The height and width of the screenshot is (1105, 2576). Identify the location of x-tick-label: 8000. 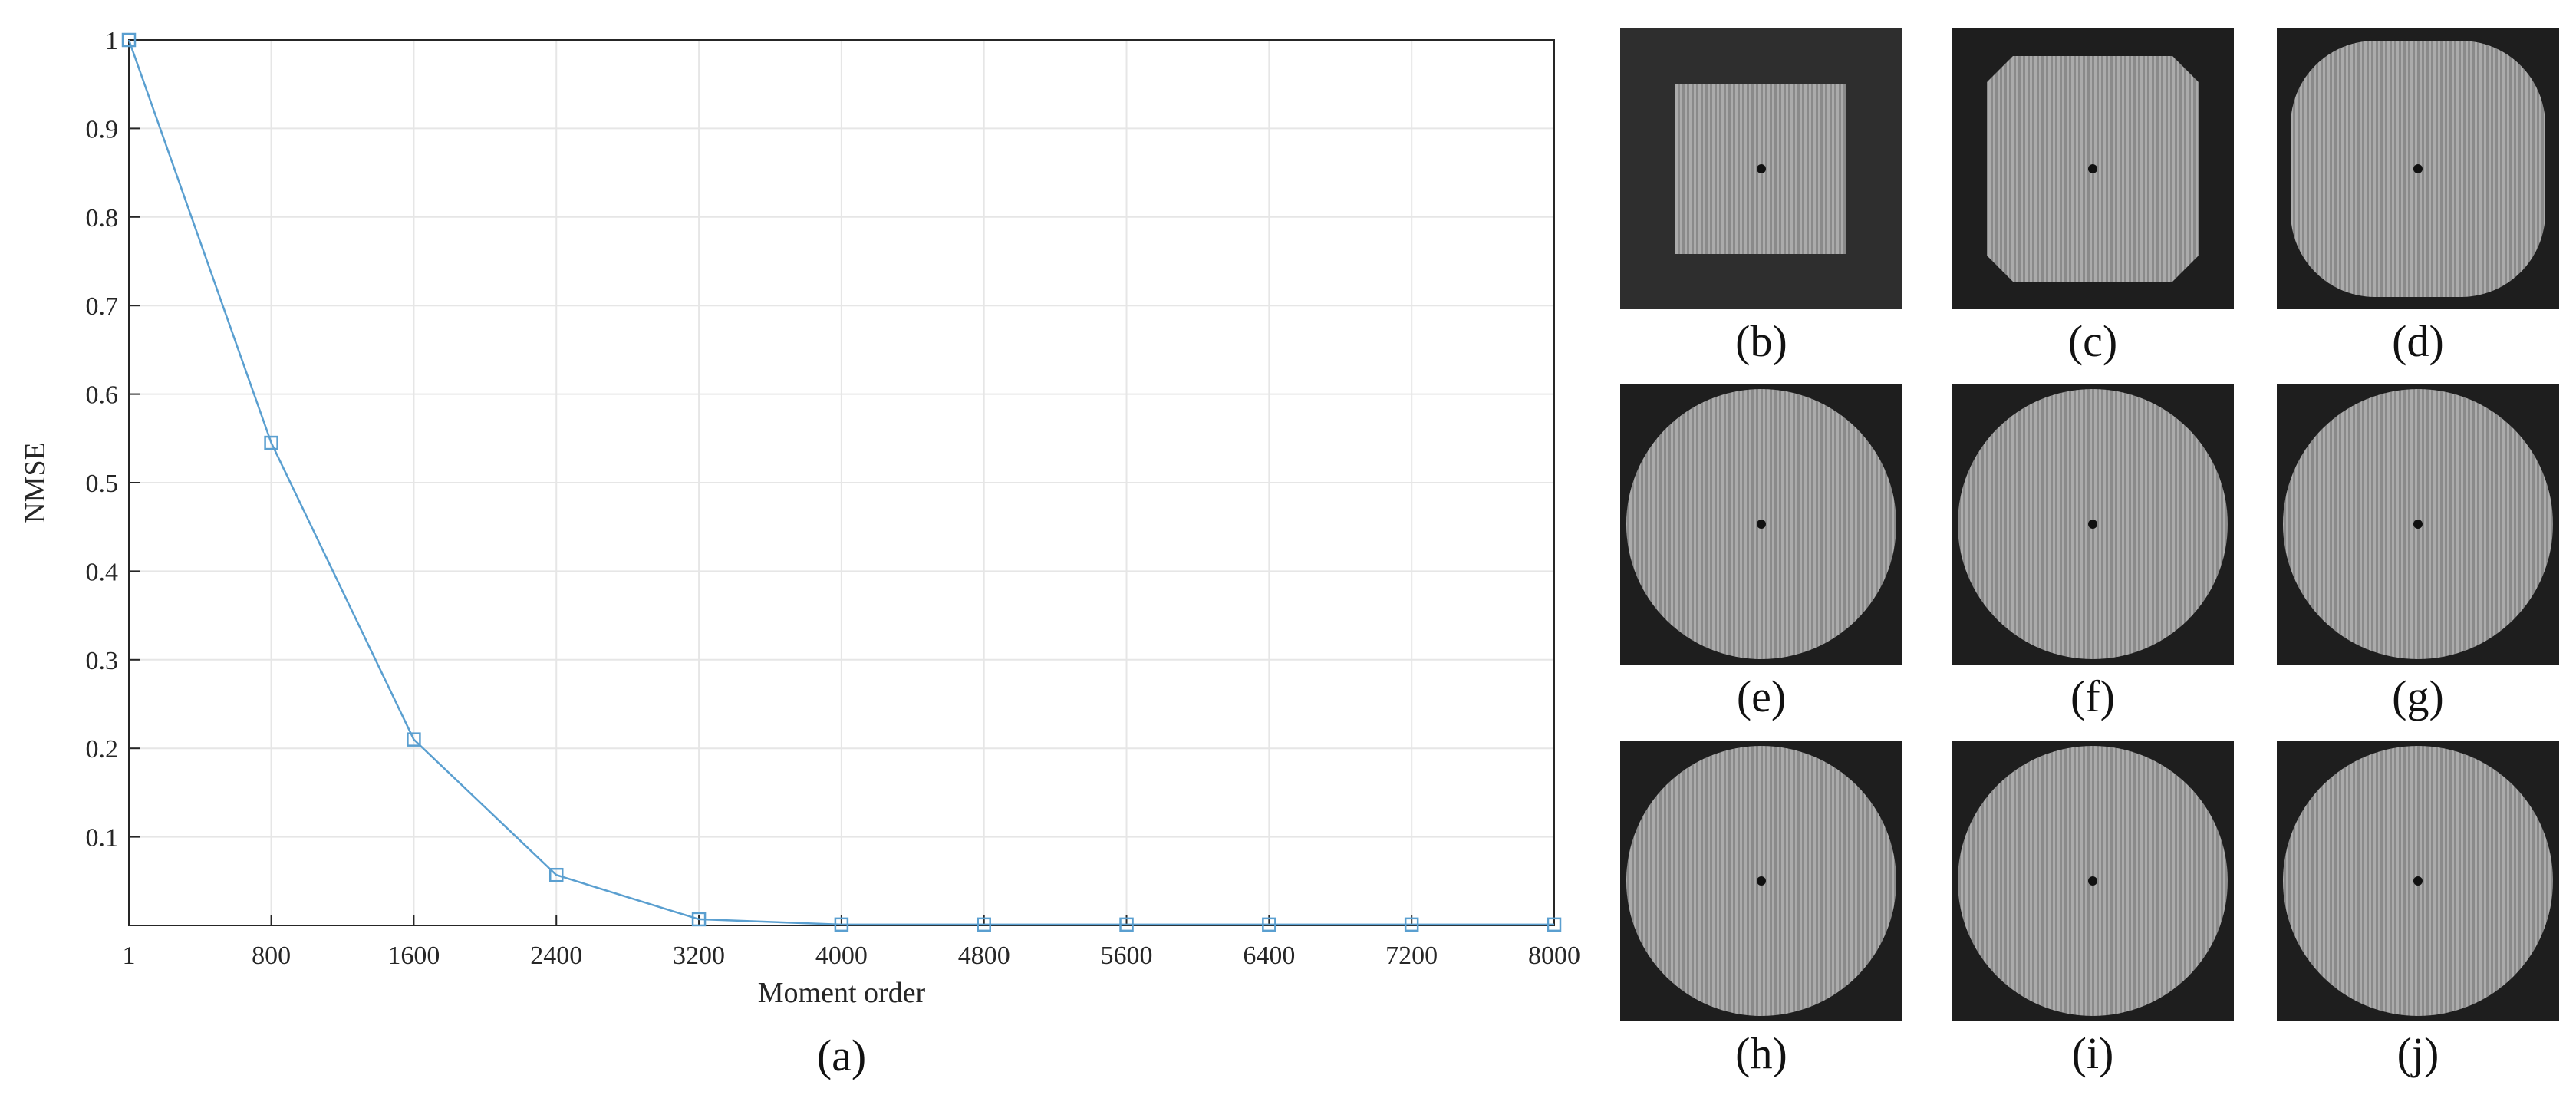
(1554, 956).